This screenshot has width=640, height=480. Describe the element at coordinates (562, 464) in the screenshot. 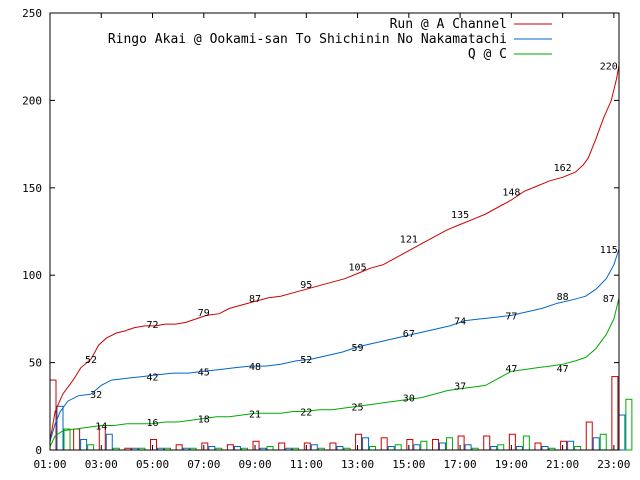

I see `x-tick-label: 21:00` at that location.